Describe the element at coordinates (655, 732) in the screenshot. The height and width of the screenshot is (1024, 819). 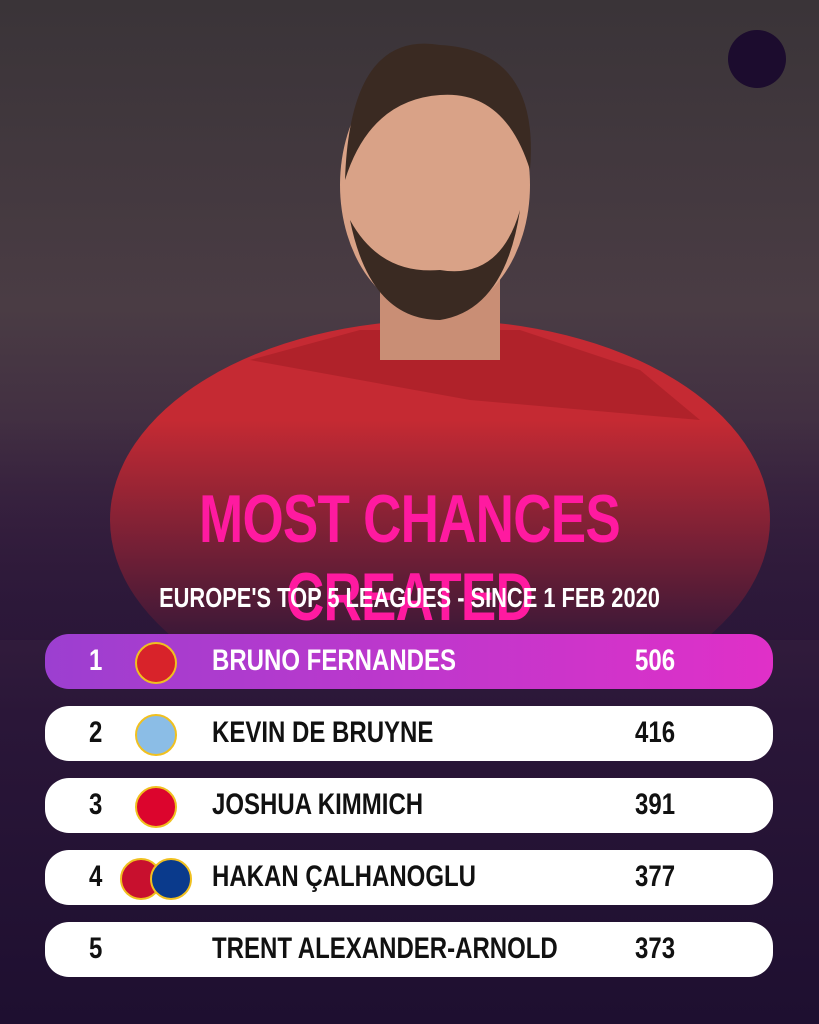
I see `chances-value: 416` at that location.